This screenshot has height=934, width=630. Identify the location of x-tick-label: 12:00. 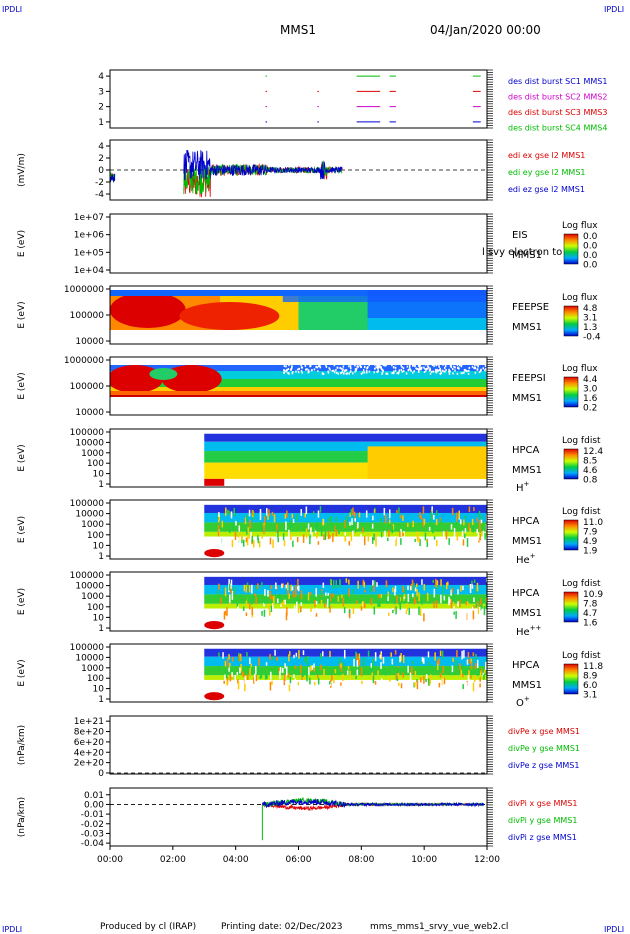
(487, 860).